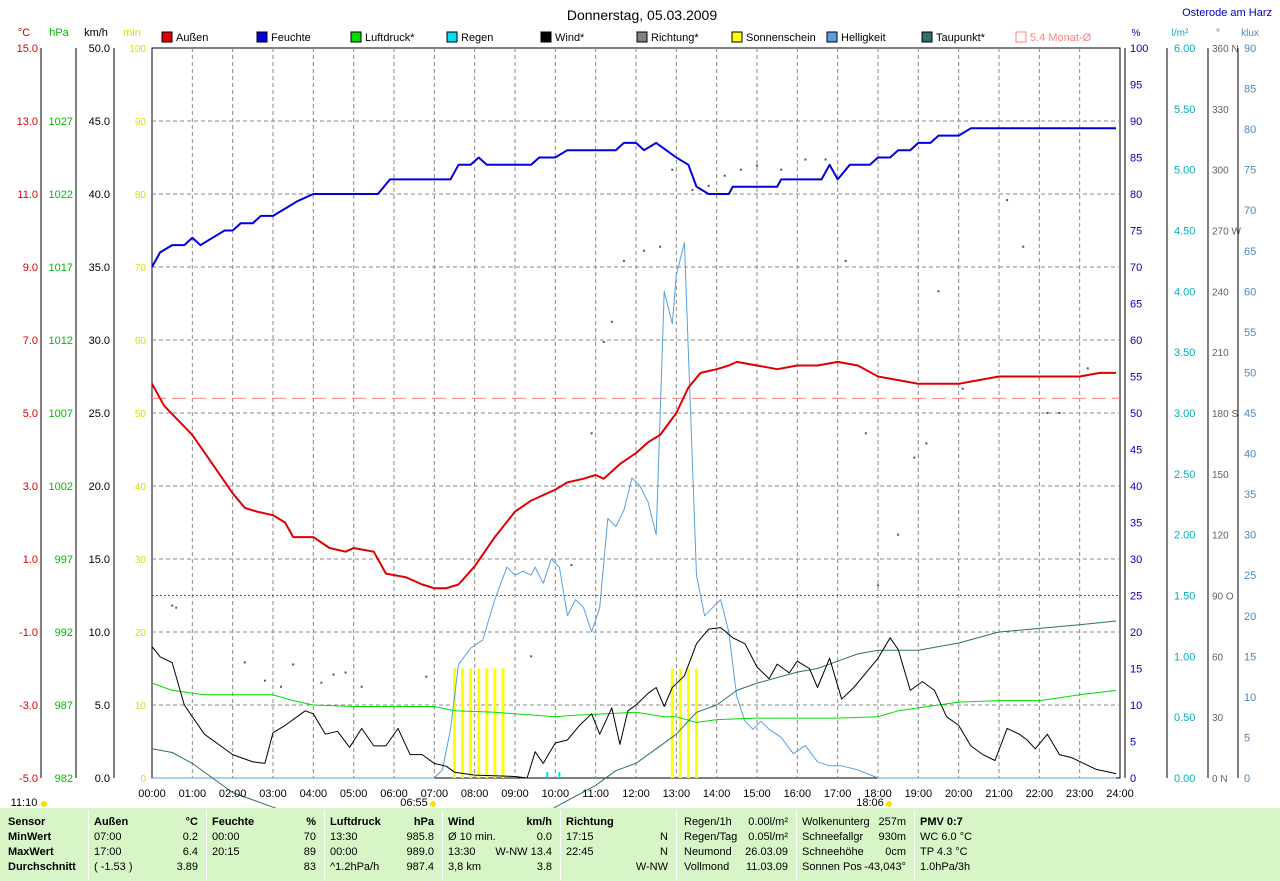  I want to click on stat-wind-time: 3,8 km, so click(465, 867).